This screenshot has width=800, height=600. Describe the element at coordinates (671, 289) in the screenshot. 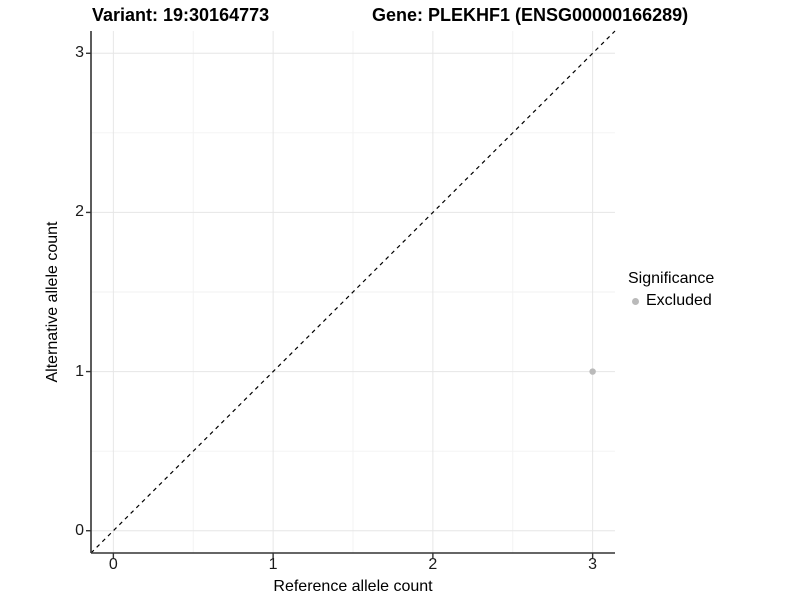

I see `legend: Significance Excluded` at that location.